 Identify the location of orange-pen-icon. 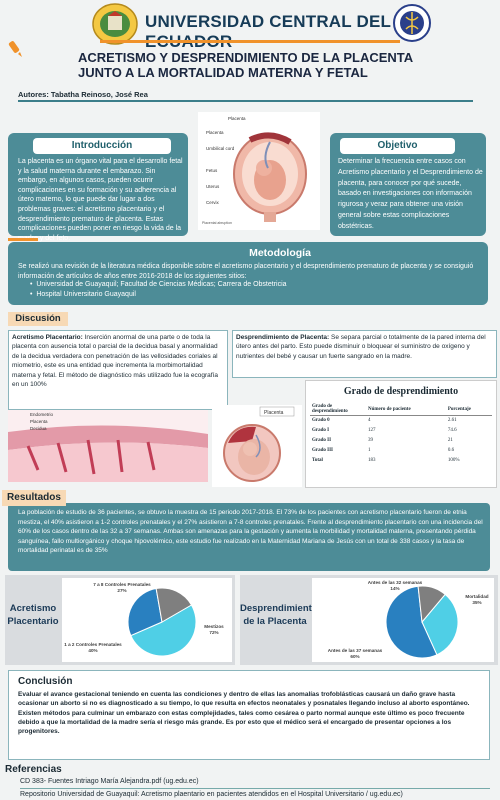
(15, 49).